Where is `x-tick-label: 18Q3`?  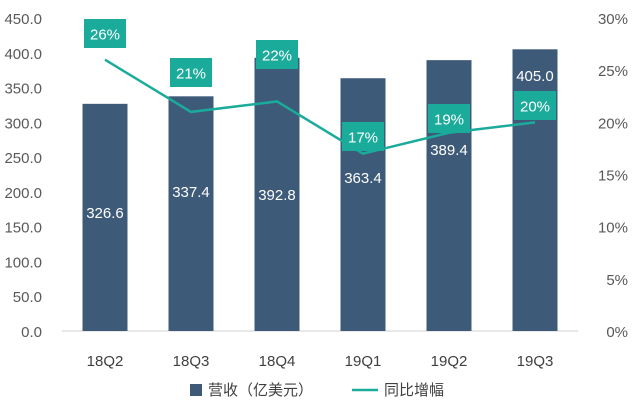
x-tick-label: 18Q3 is located at coordinates (191, 361).